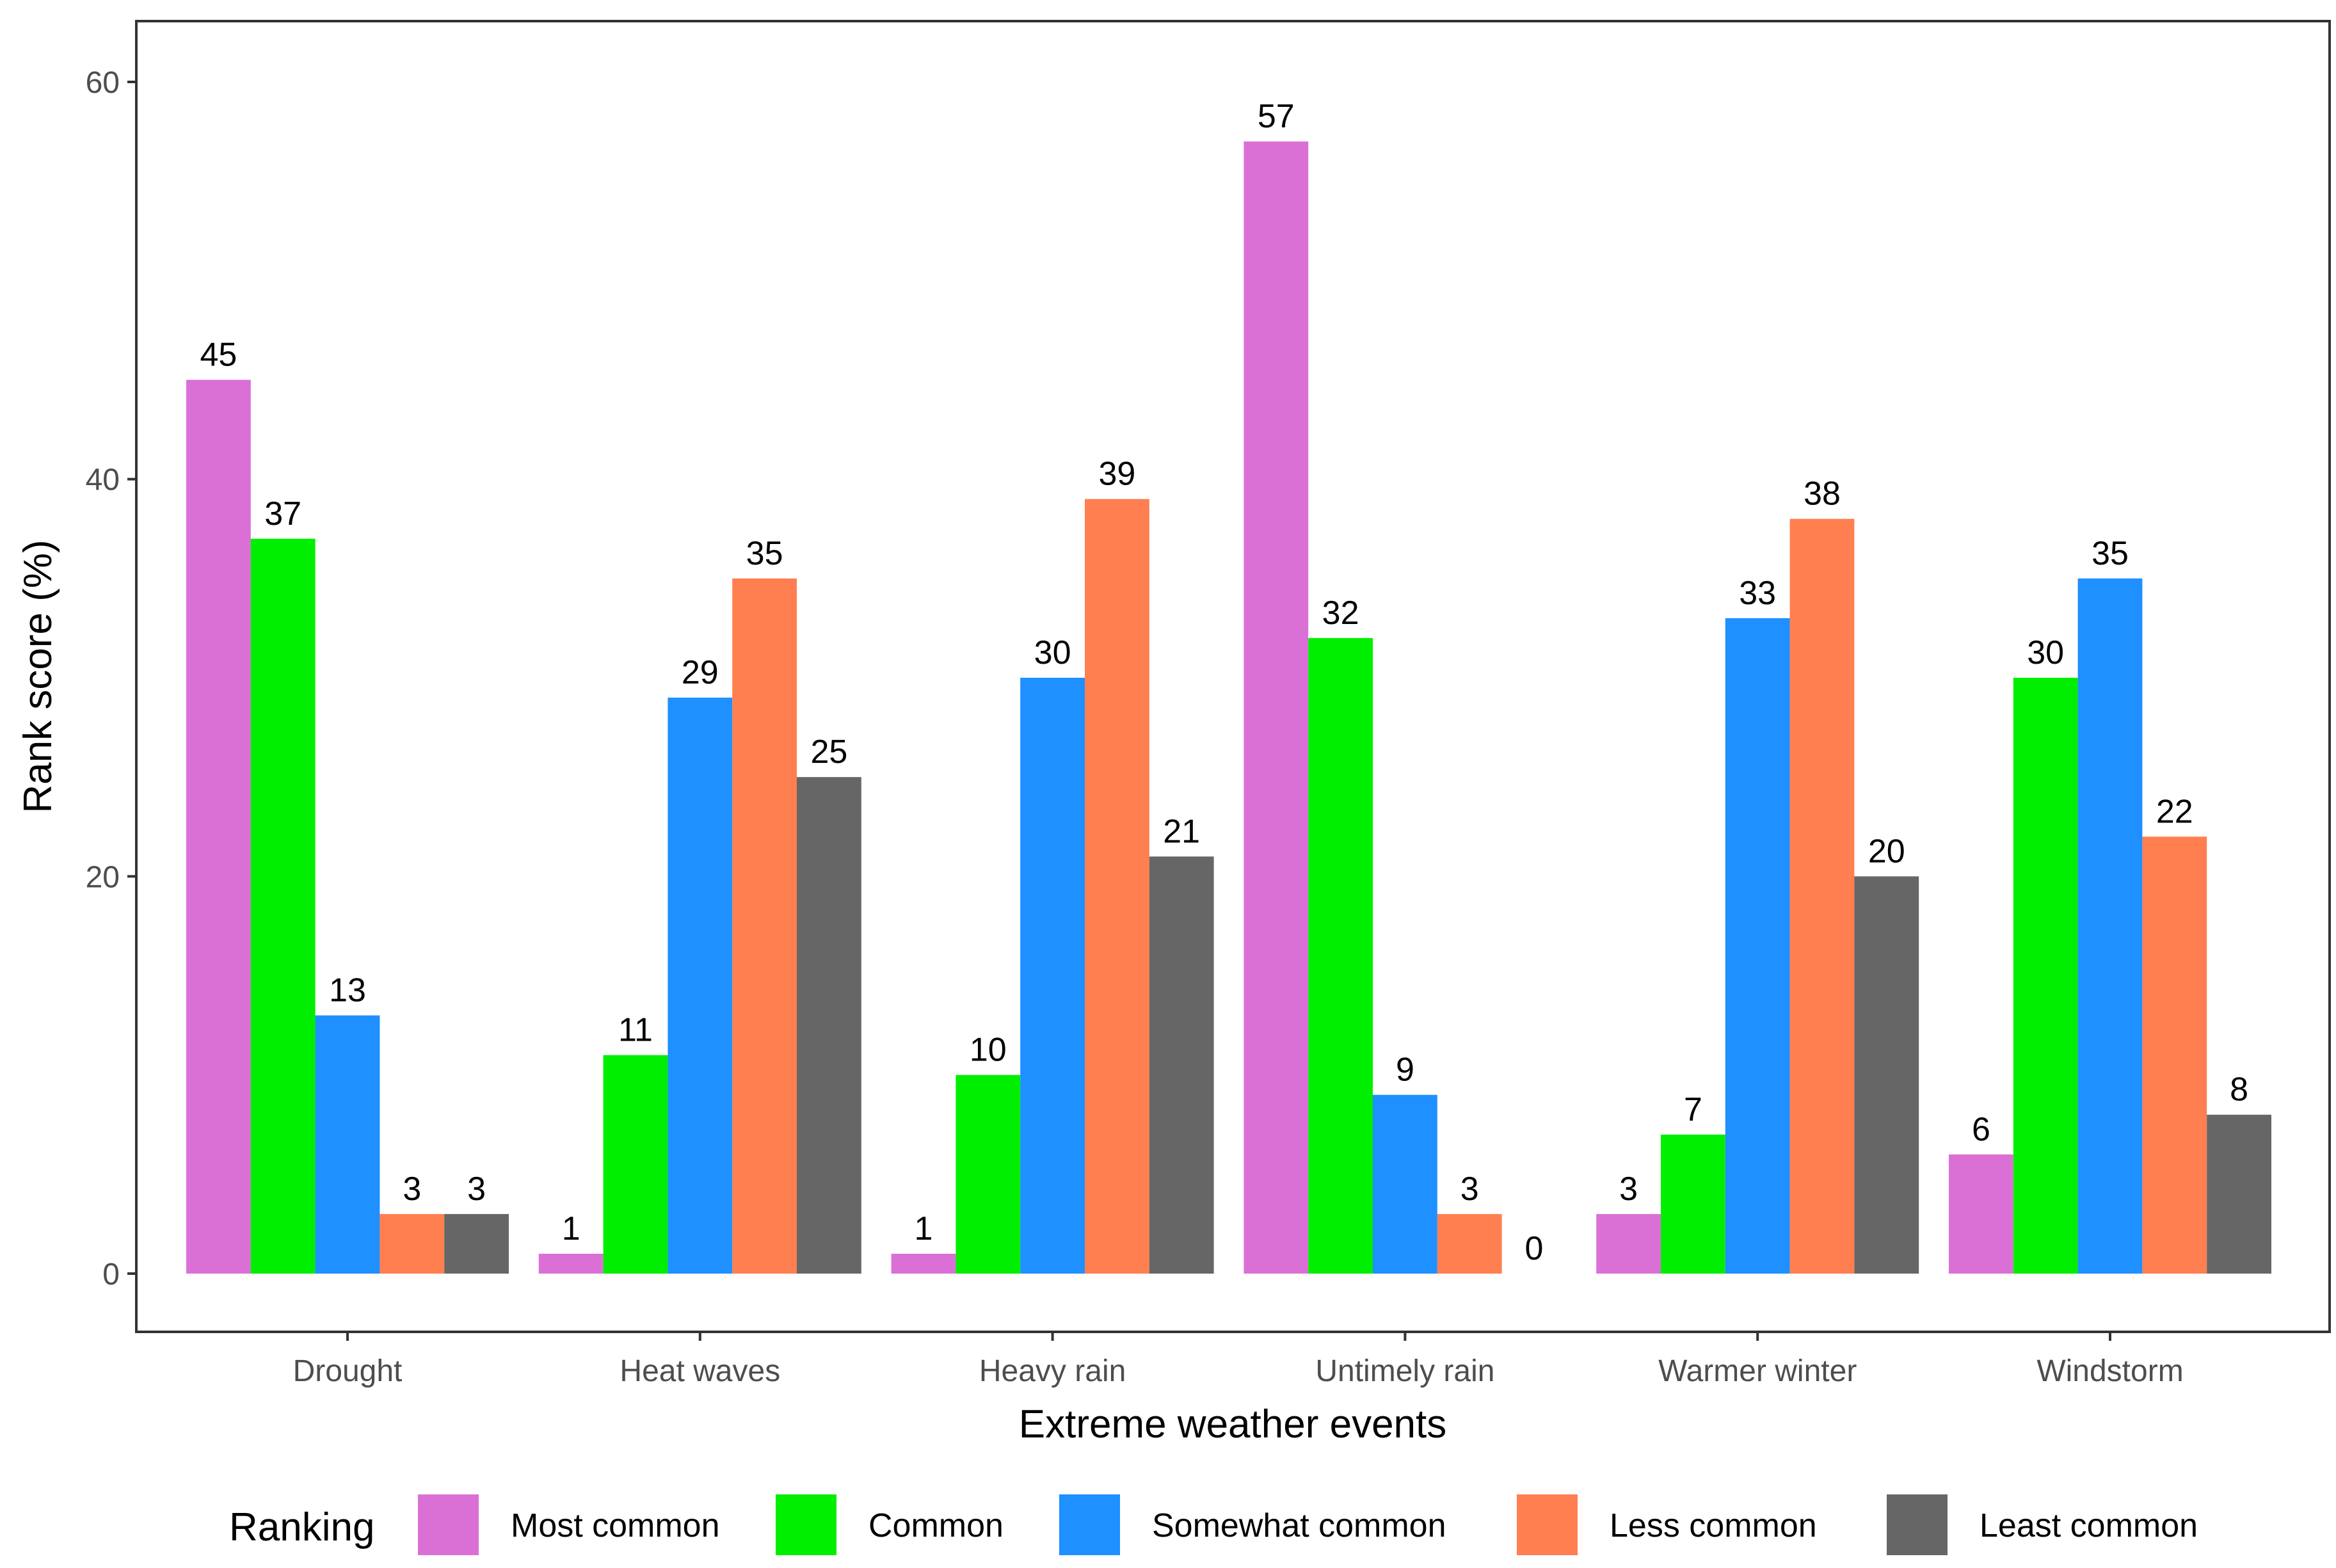 Image resolution: width=2336 pixels, height=1568 pixels. I want to click on data-label-heat-waves-most-common: 1, so click(571, 1228).